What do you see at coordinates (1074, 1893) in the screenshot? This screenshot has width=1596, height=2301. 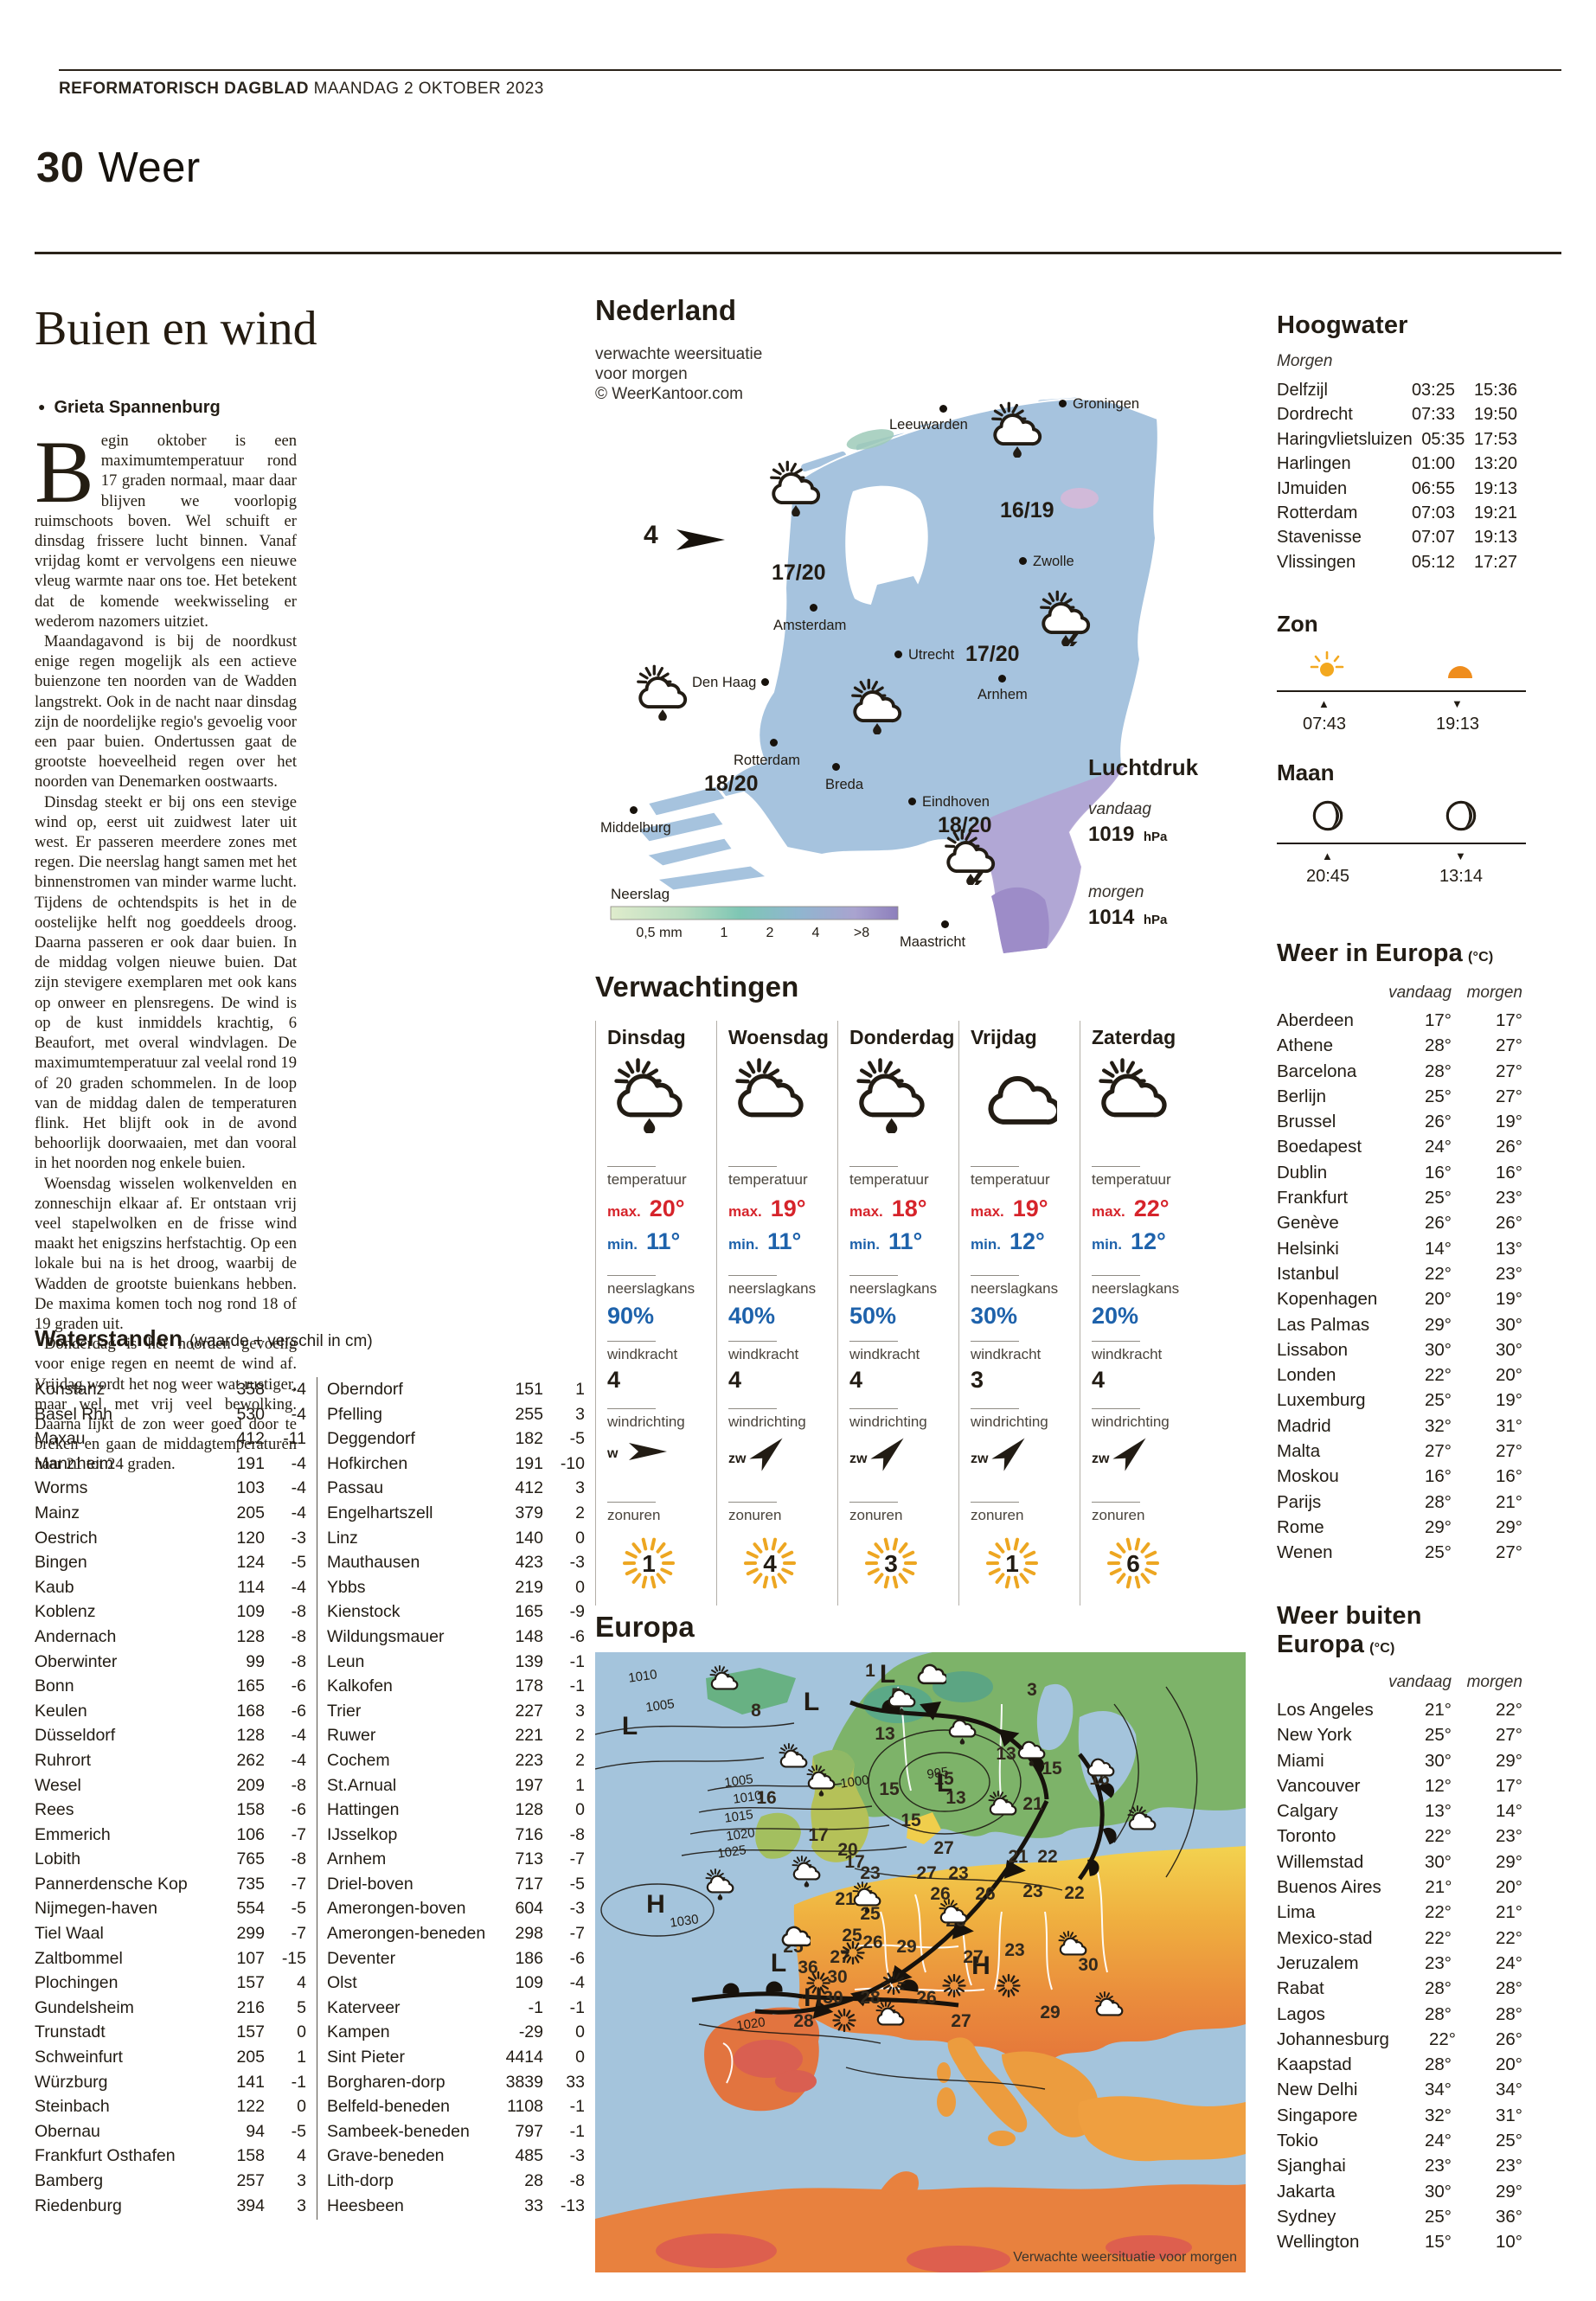 I see `map-temperature: 22` at bounding box center [1074, 1893].